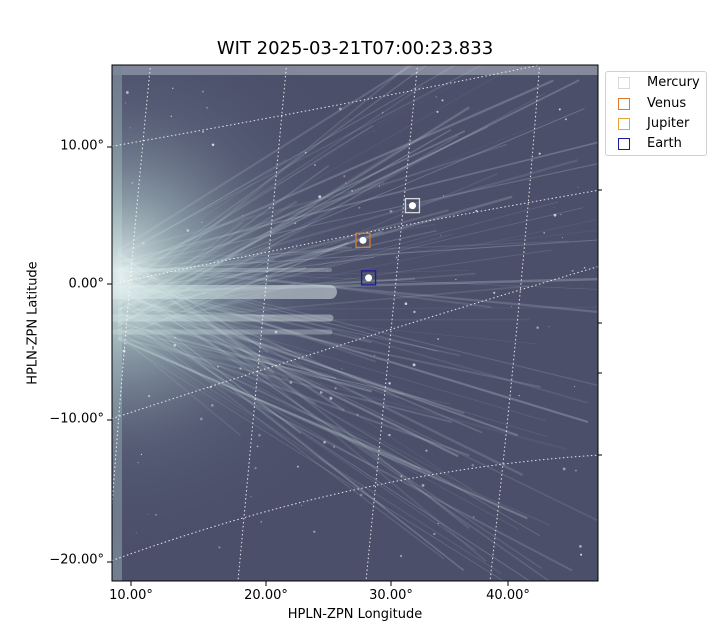 The image size is (720, 640). What do you see at coordinates (673, 82) in the screenshot?
I see `legend-label: Mercury` at bounding box center [673, 82].